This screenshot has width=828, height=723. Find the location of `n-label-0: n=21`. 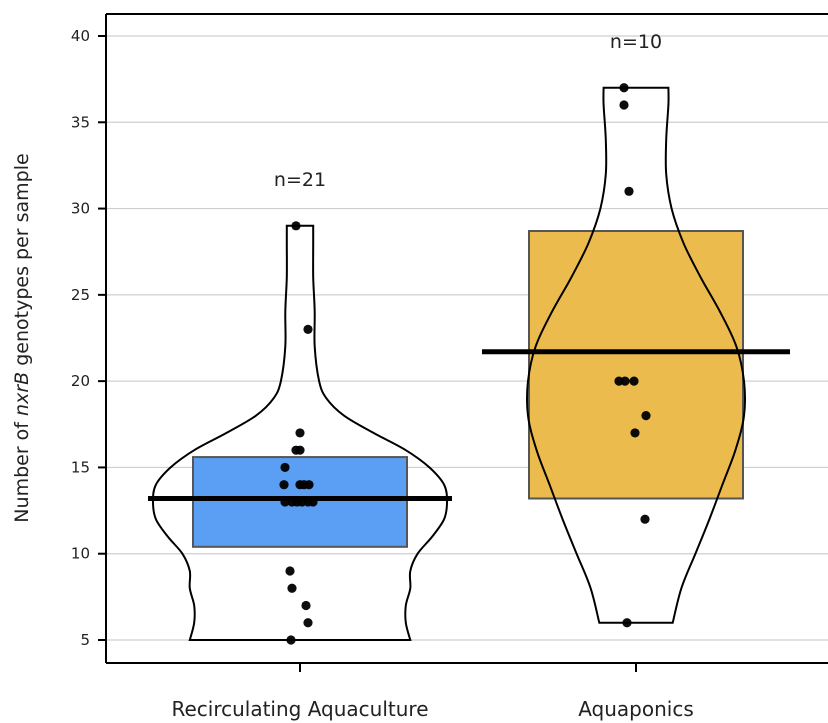

n-label-0: n=21 is located at coordinates (300, 180).